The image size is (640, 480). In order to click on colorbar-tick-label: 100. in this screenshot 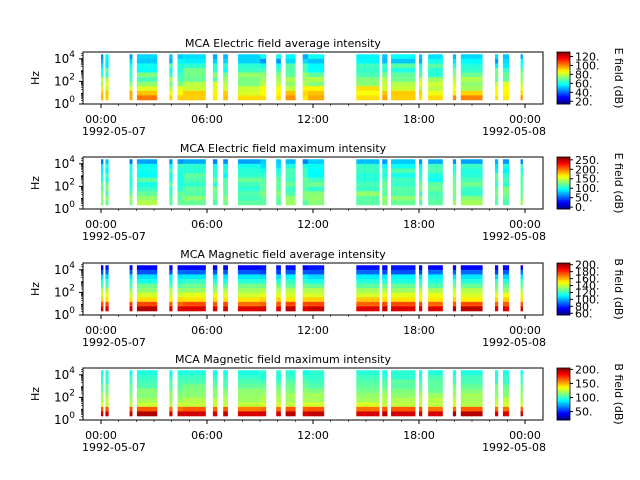, I will do `click(587, 188)`.